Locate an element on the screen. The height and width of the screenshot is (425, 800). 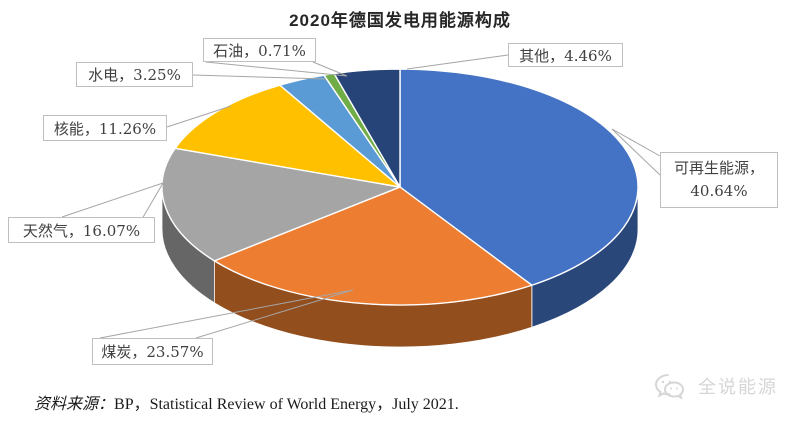
data-label-line: 可再生能源， is located at coordinates (718, 167).